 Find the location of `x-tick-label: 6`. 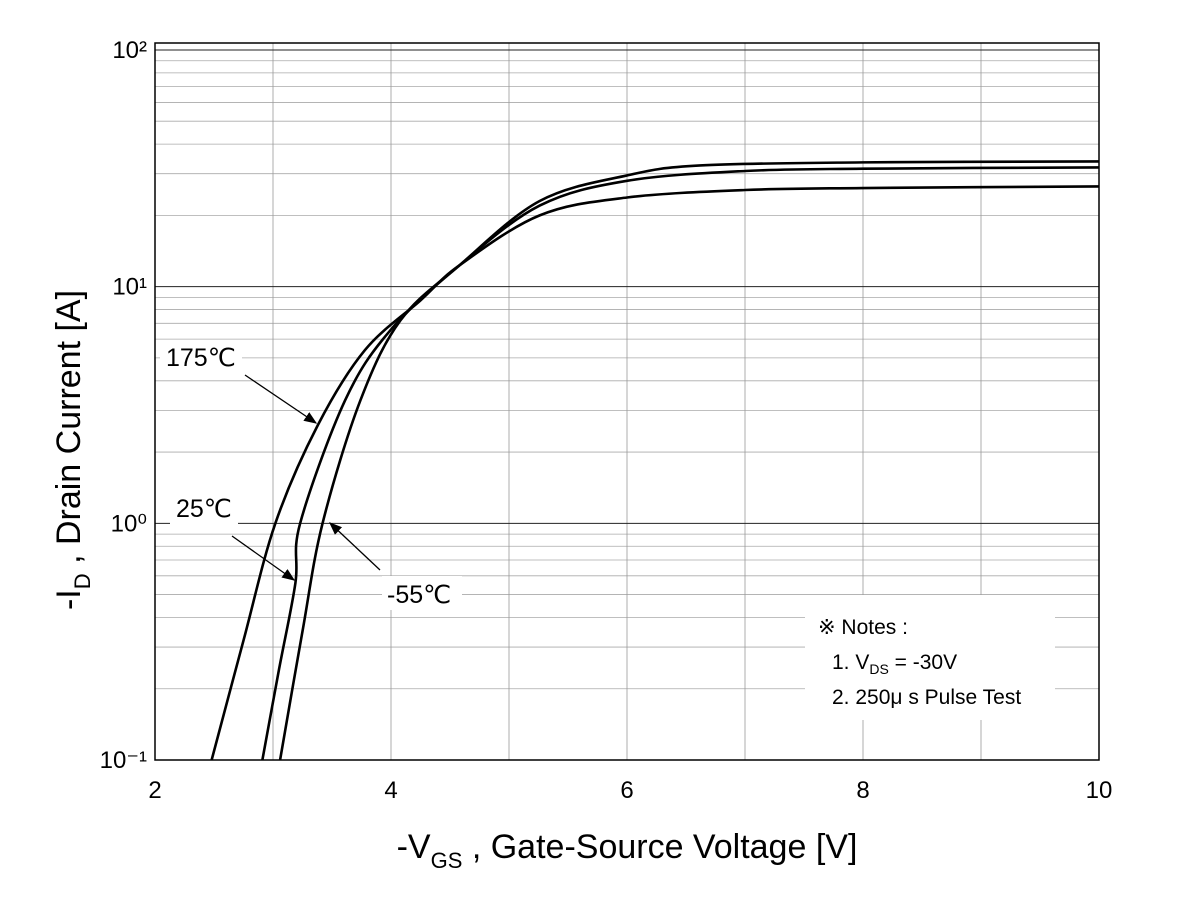

x-tick-label: 6 is located at coordinates (626, 790).